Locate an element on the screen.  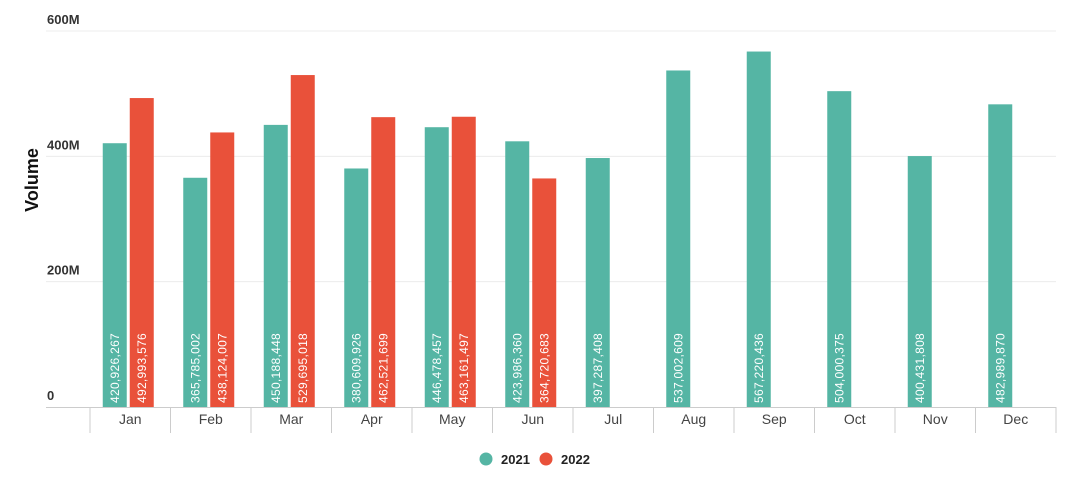
bar-value-label: 397,287,408 is located at coordinates (598, 368).